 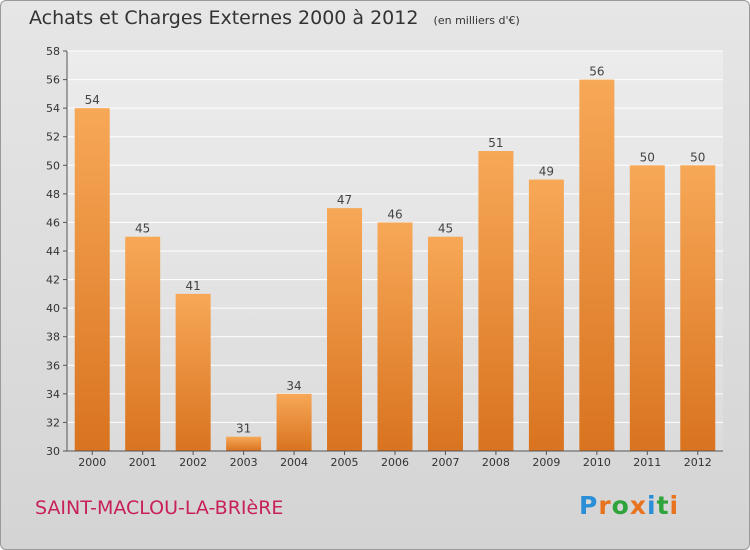 I want to click on logo-letter: t, so click(x=663, y=505).